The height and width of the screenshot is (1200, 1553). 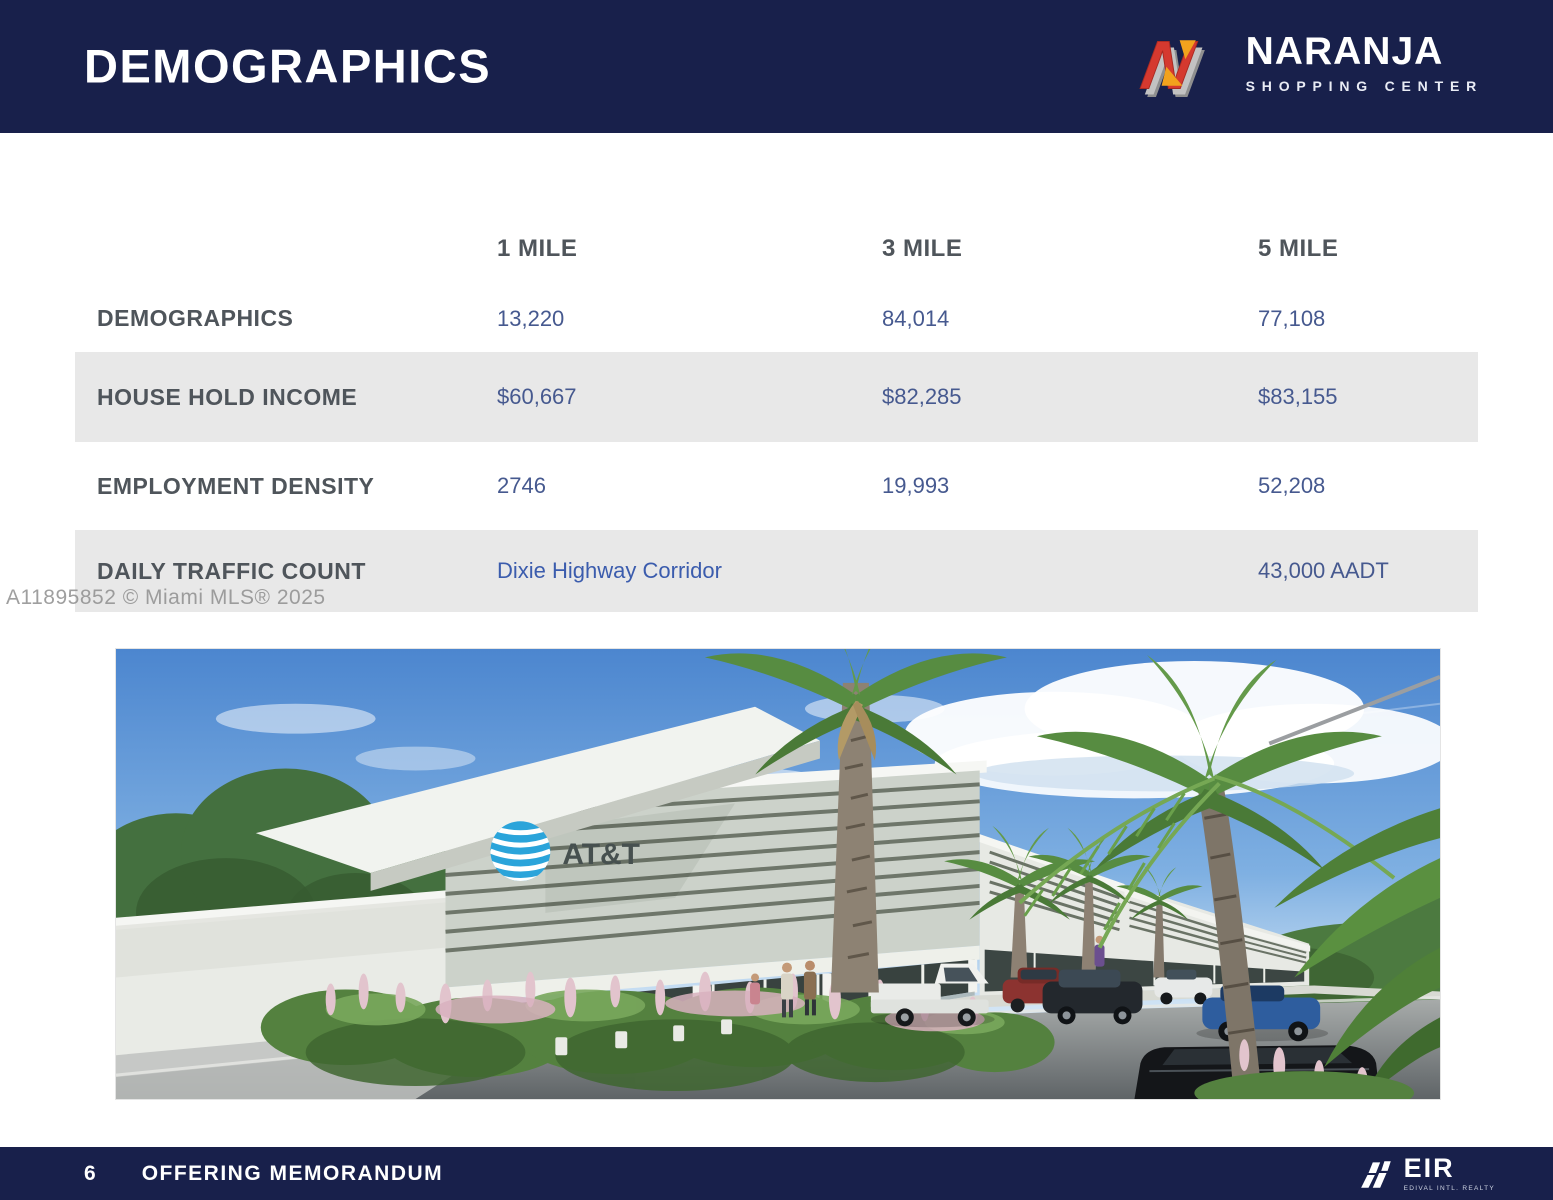 What do you see at coordinates (1183, 987) in the screenshot?
I see `white-car` at bounding box center [1183, 987].